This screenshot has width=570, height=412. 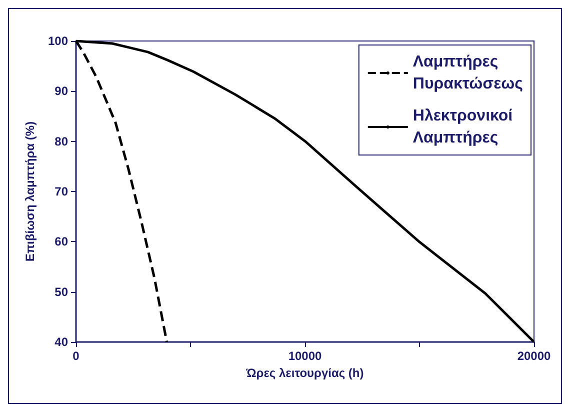 What do you see at coordinates (305, 356) in the screenshot?
I see `x-tick-label: 10000` at bounding box center [305, 356].